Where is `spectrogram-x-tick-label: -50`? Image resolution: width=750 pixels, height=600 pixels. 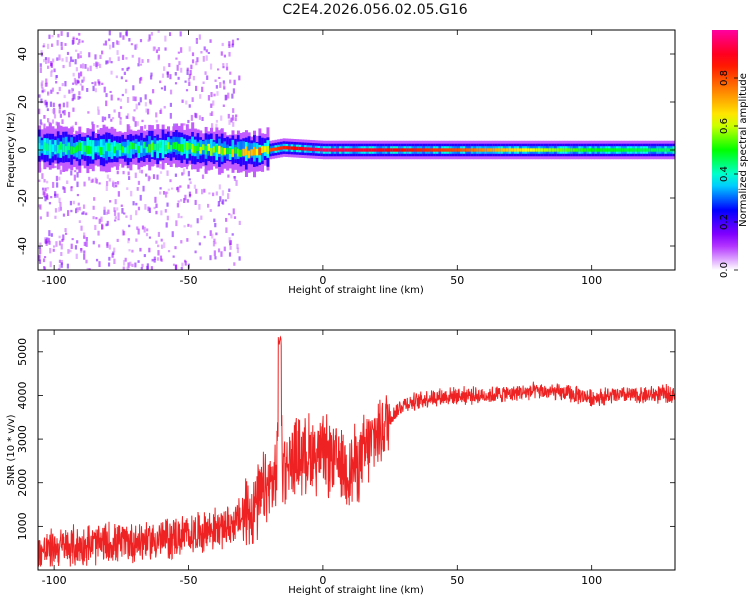
spectrogram-x-tick-label: -50 is located at coordinates (189, 280).